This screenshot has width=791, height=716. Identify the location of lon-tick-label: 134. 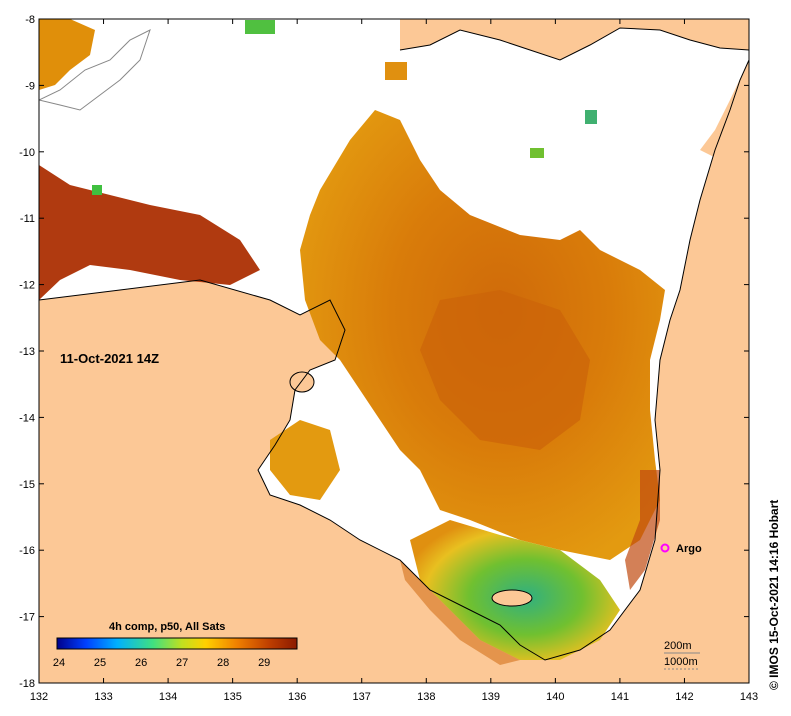
(168, 697).